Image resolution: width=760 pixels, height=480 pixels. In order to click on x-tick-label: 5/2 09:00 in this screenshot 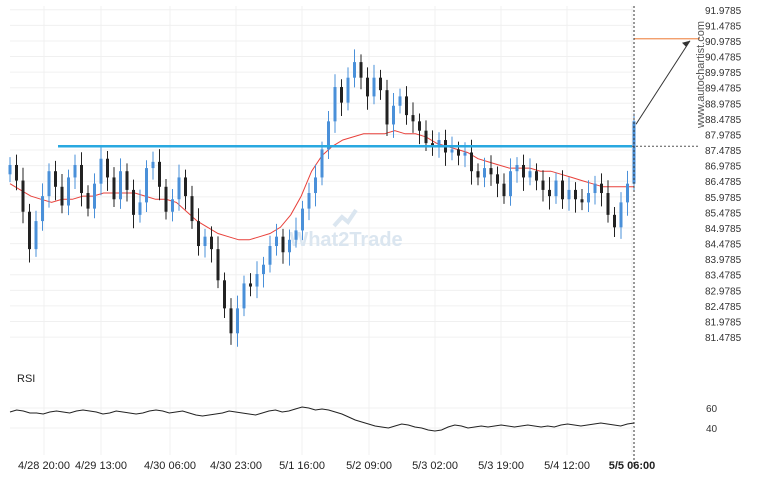, I will do `click(369, 466)`.